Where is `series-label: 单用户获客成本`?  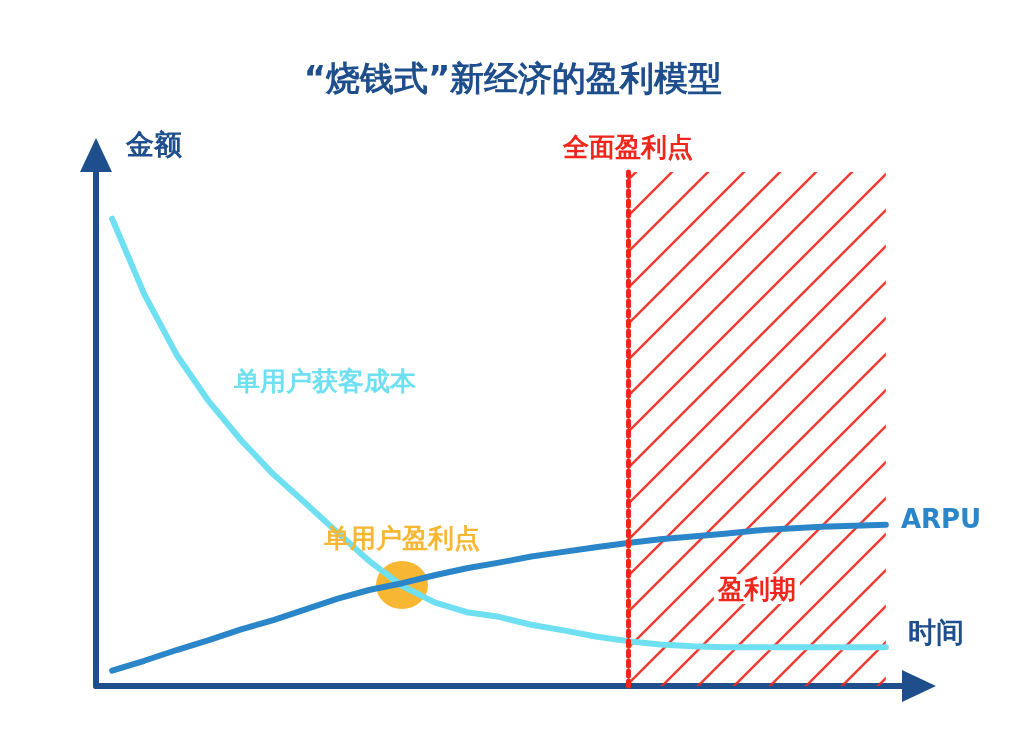
series-label: 单用户获客成本 is located at coordinates (324, 381).